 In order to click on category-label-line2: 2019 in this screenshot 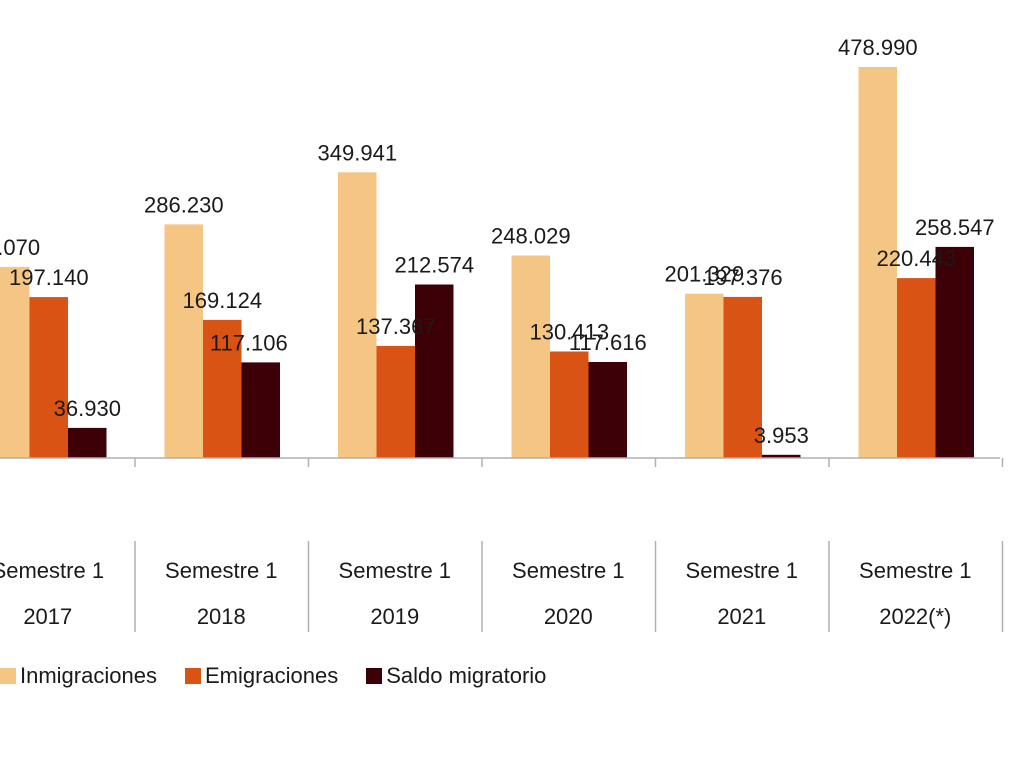, I will do `click(394, 616)`.